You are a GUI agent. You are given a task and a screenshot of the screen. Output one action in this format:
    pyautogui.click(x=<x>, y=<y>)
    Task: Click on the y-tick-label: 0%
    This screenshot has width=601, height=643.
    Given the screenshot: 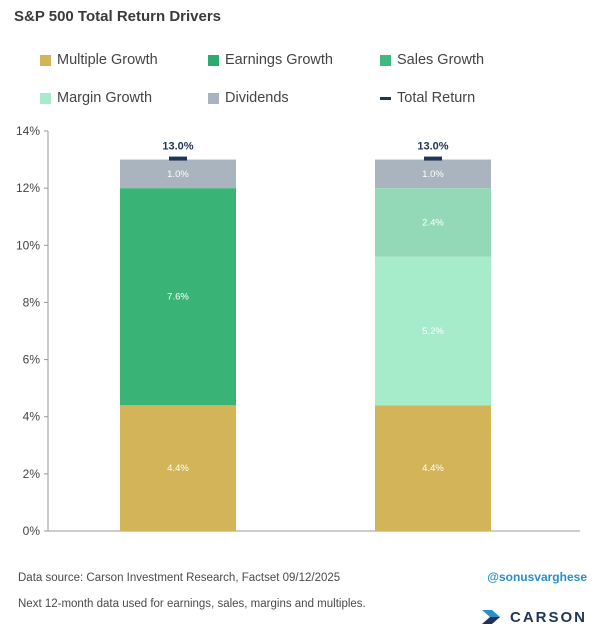 What is the action you would take?
    pyautogui.click(x=32, y=531)
    